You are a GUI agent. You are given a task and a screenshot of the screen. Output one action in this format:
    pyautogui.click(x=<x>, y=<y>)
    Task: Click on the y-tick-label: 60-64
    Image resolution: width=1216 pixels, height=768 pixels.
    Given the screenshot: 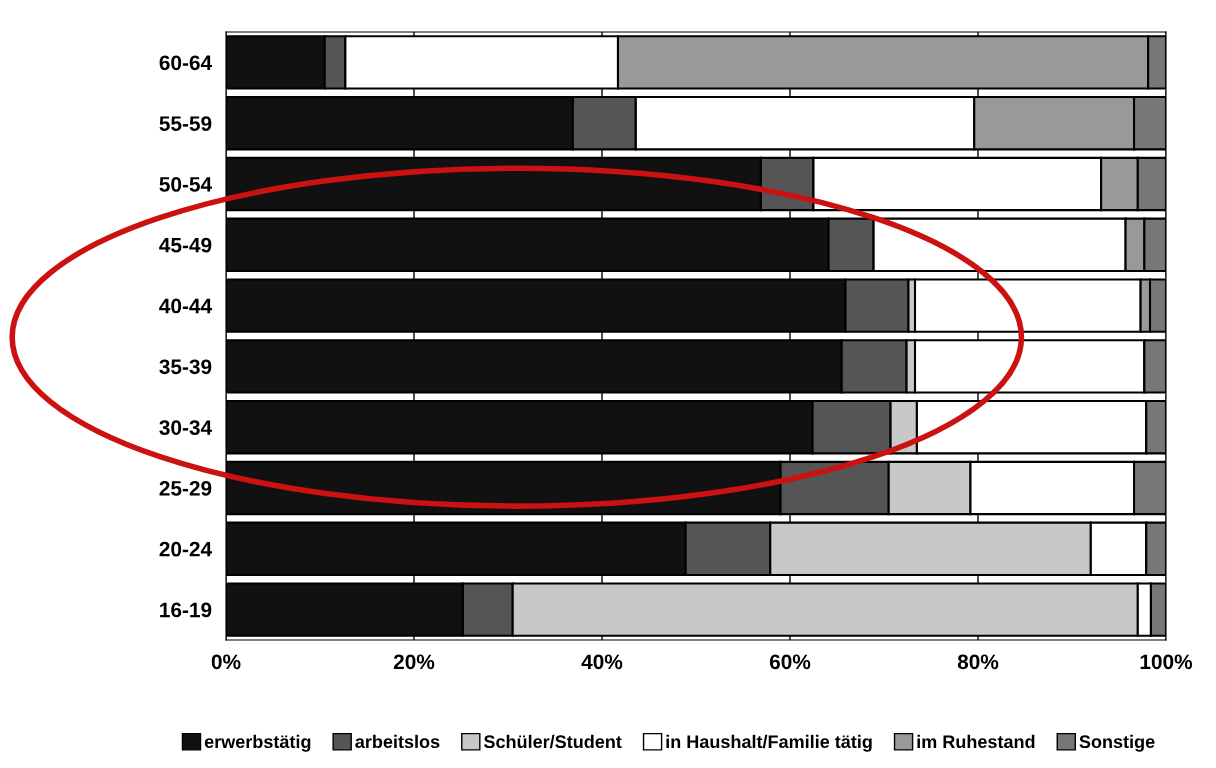 What is the action you would take?
    pyautogui.click(x=185, y=63)
    